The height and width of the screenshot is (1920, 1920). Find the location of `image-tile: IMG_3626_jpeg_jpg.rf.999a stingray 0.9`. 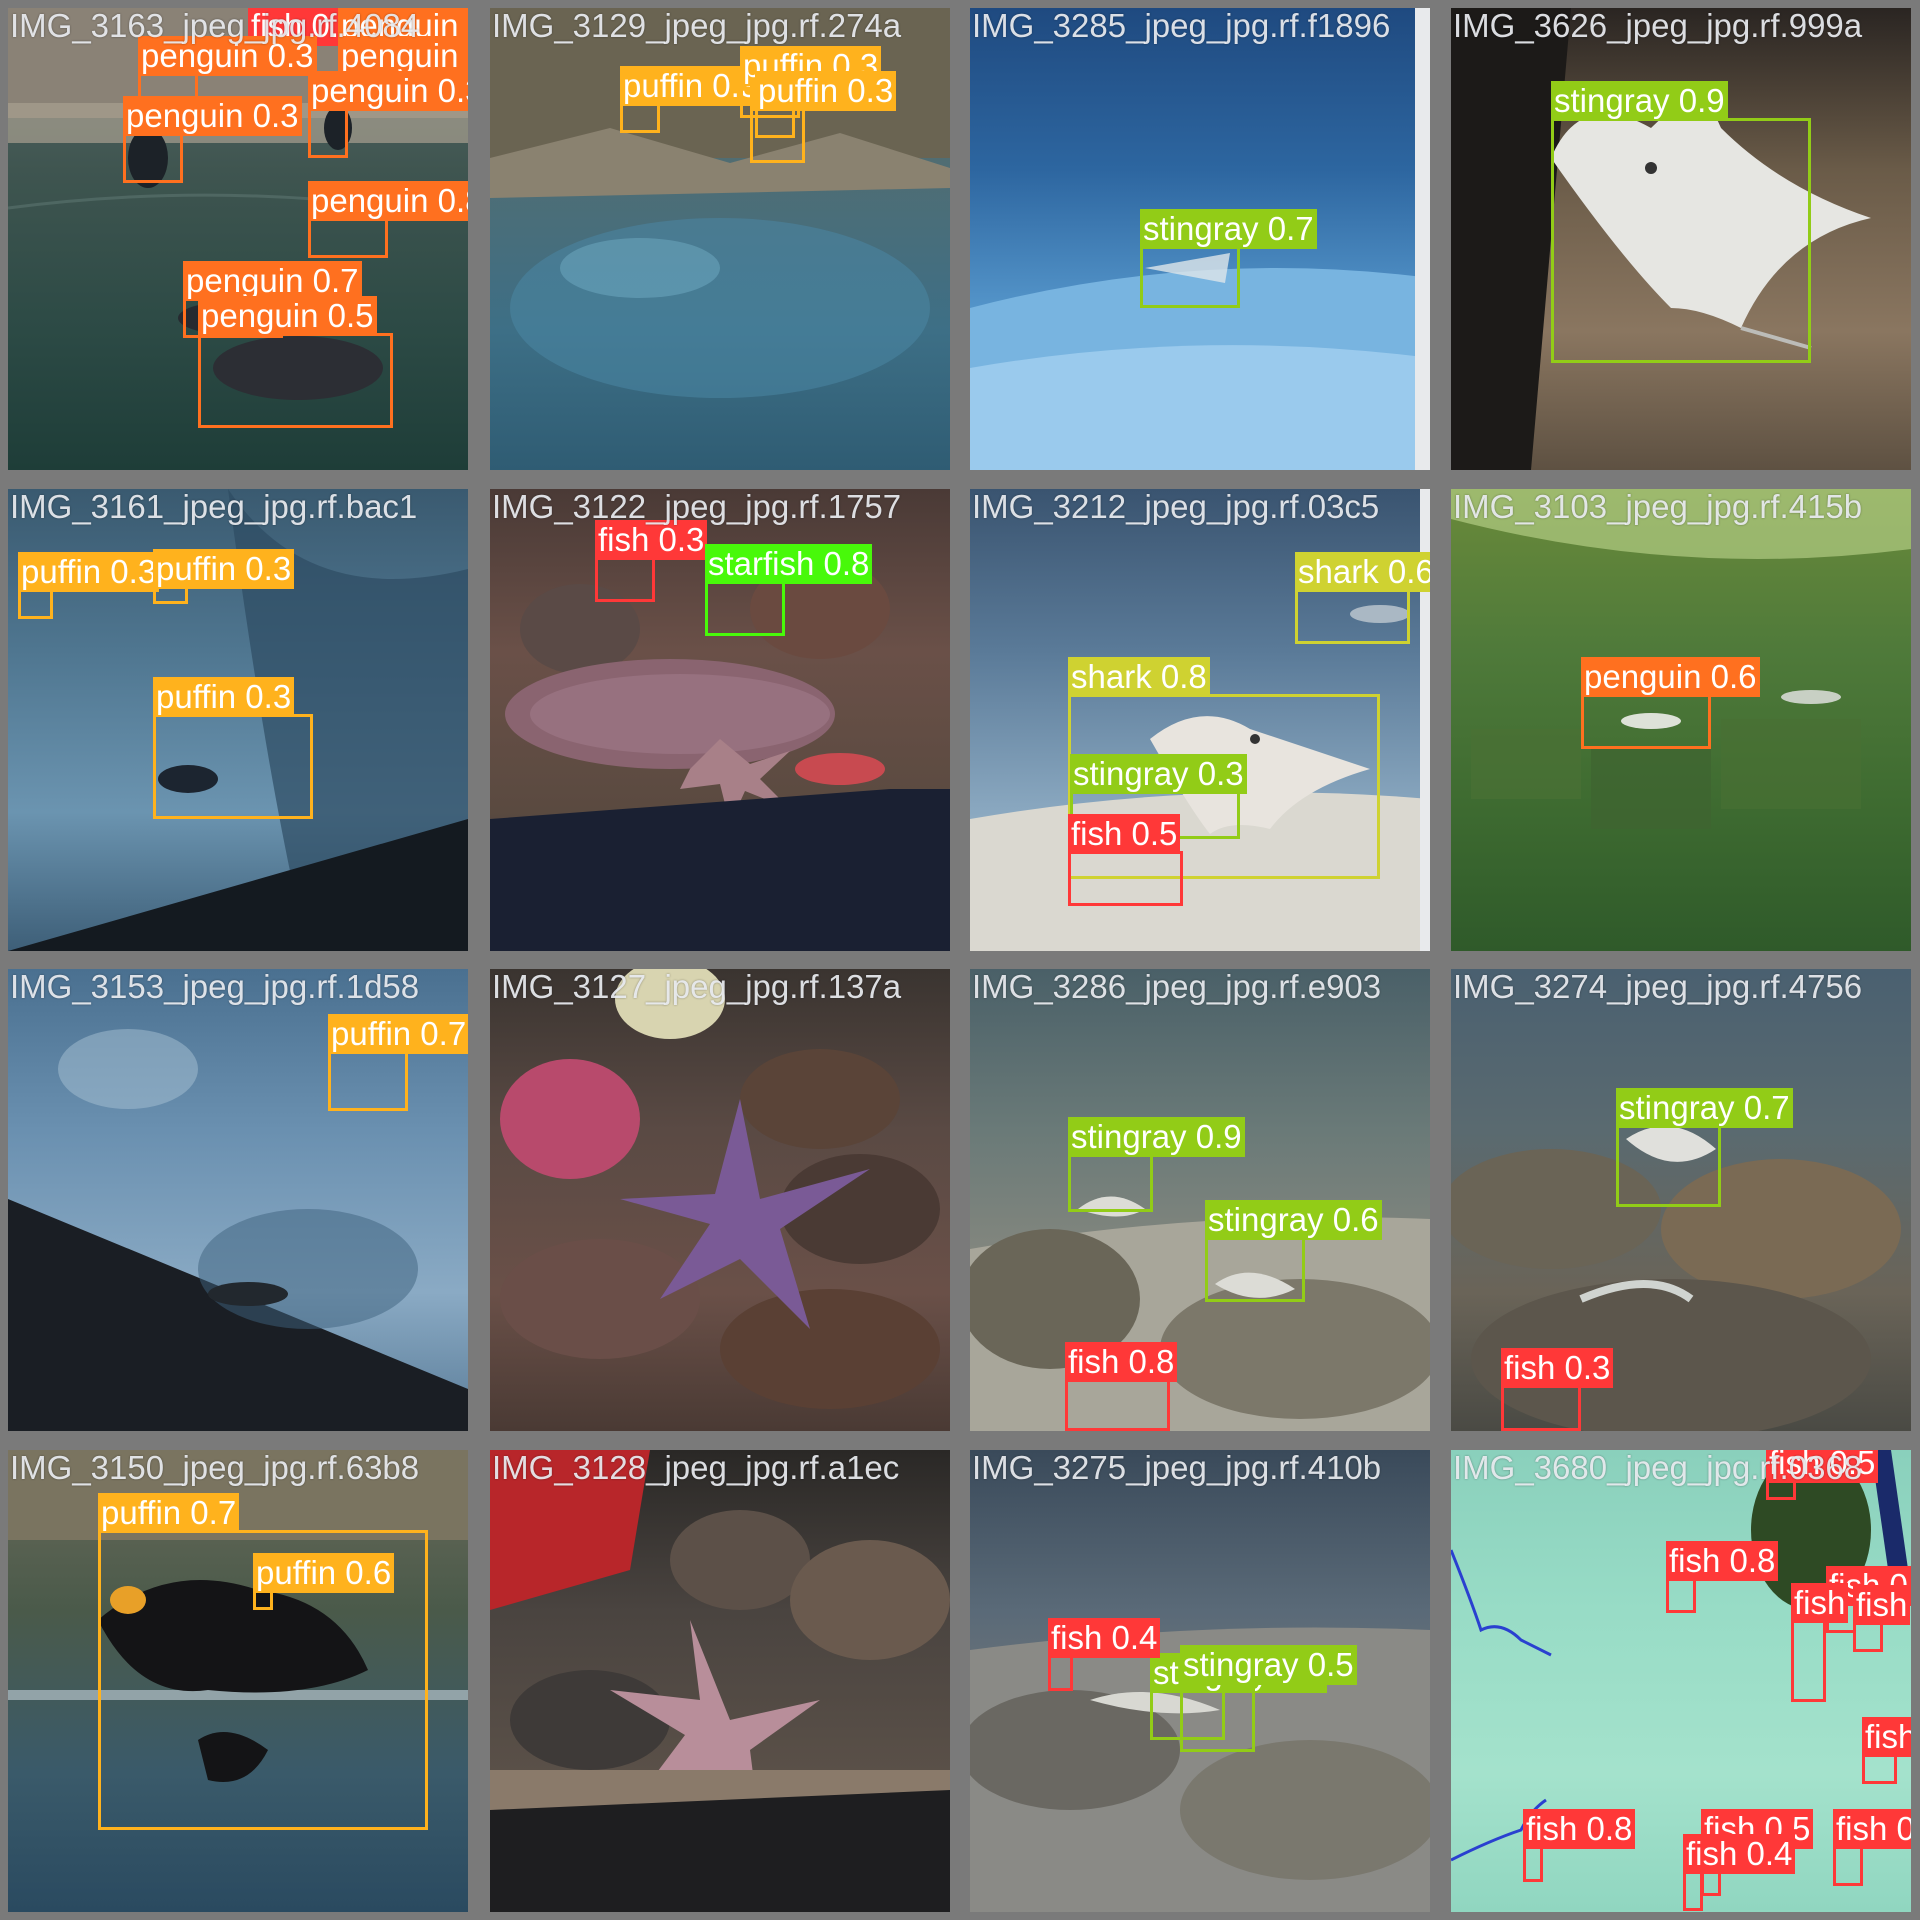

image-tile: IMG_3626_jpeg_jpg.rf.999a stingray 0.9 is located at coordinates (1681, 239).